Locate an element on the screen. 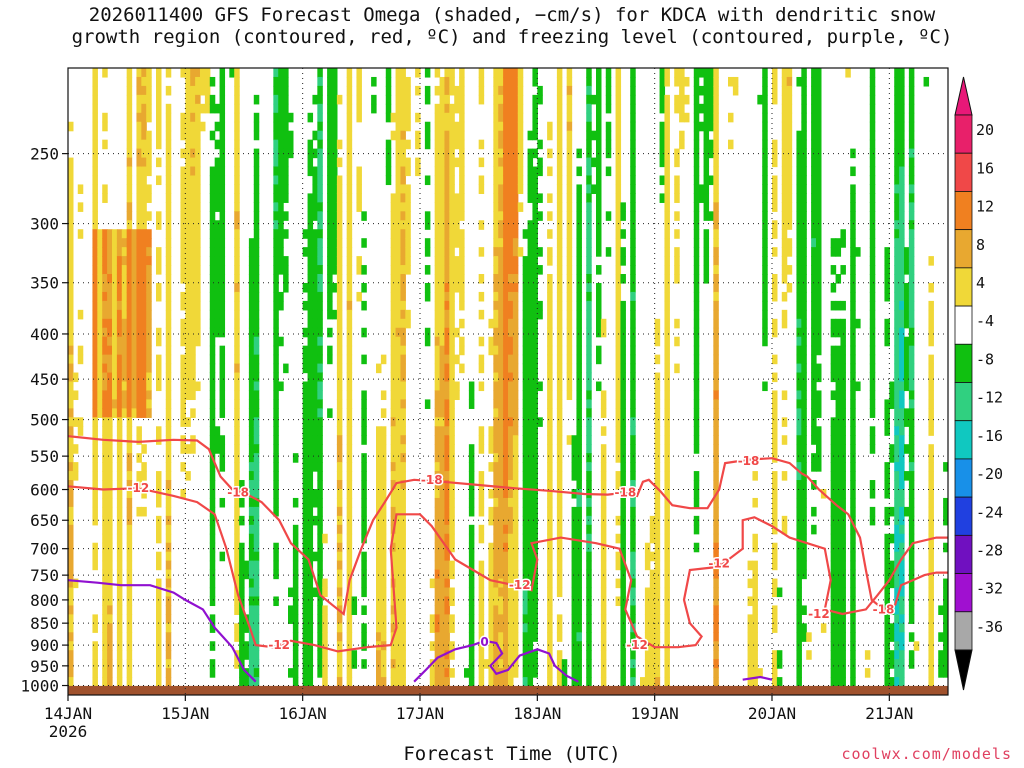 This screenshot has width=1024, height=768. x-tick-label: 21JAN is located at coordinates (889, 713).